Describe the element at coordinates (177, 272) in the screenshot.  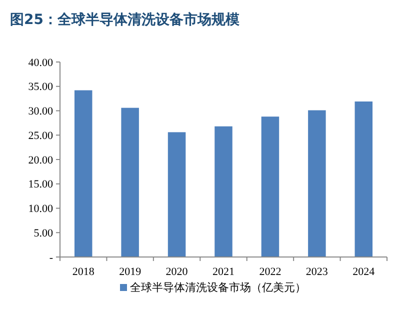
I see `x-tick-label: 2020` at that location.